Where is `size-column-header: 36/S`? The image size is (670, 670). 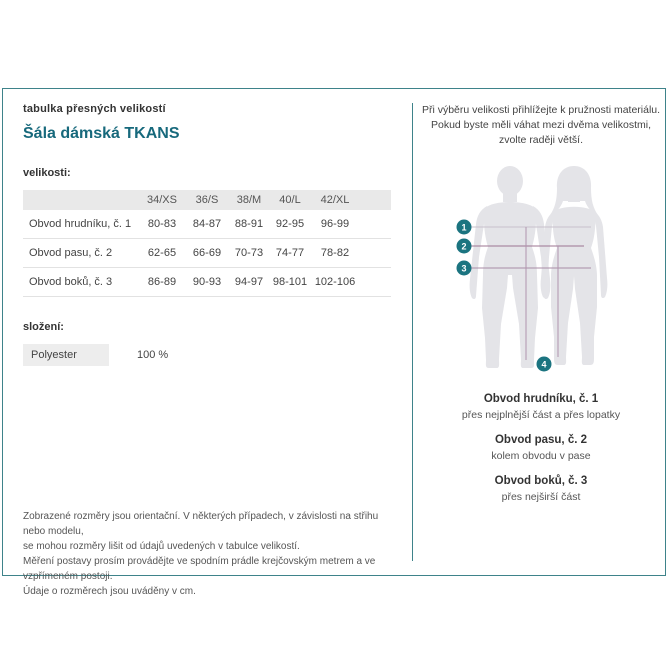 size-column-header: 36/S is located at coordinates (207, 200).